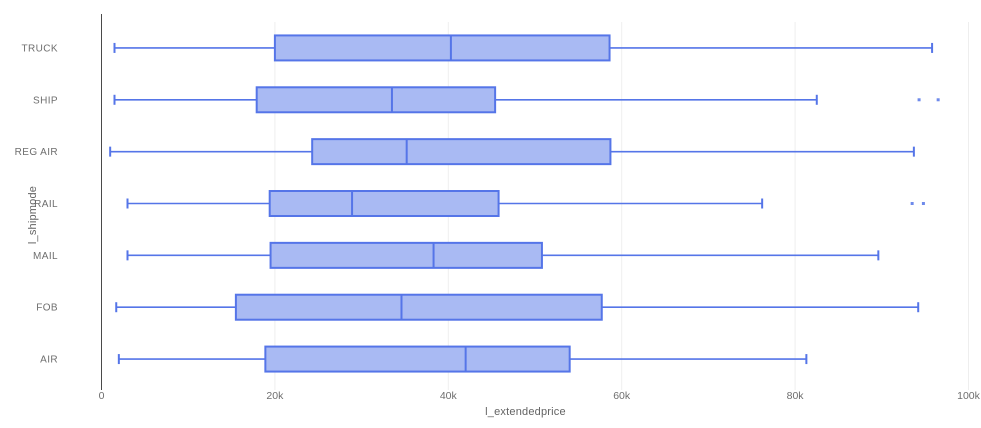 The height and width of the screenshot is (428, 981). I want to click on category-label: AIR, so click(49, 360).